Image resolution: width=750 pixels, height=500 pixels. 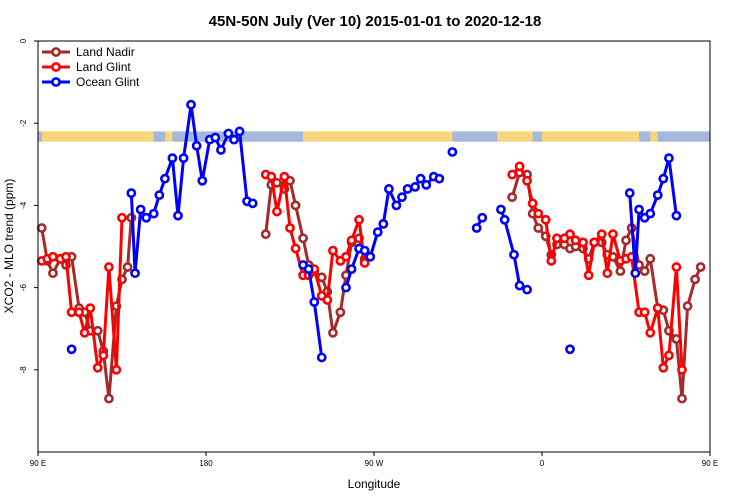 I want to click on y-tick-label: 0, so click(x=23, y=40).